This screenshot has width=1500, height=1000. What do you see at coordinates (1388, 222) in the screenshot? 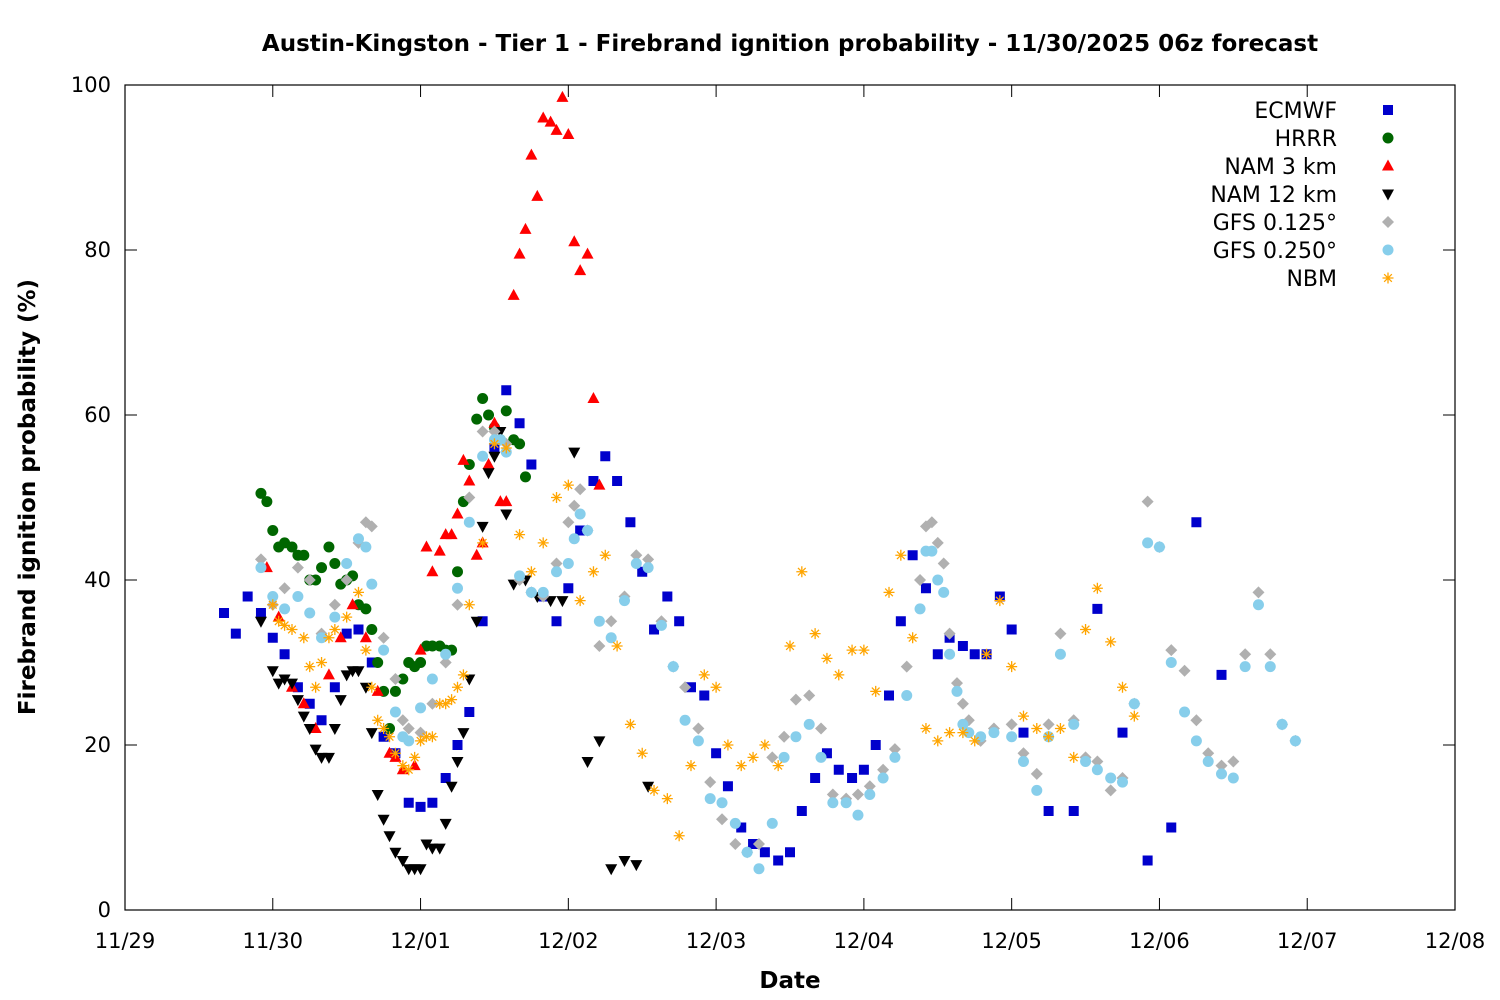
I see `legend-marker` at bounding box center [1388, 222].